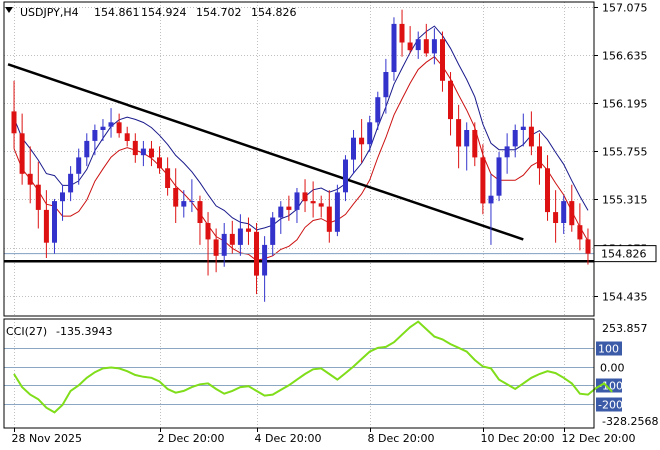  I want to click on open-price: 154.861, so click(117, 12).